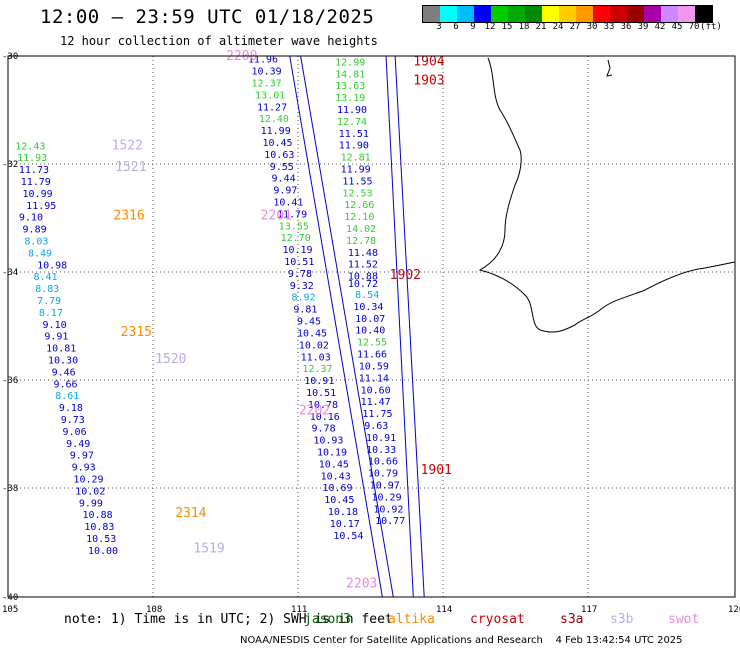  I want to click on wave-height-value: 9.99, so click(91, 503).